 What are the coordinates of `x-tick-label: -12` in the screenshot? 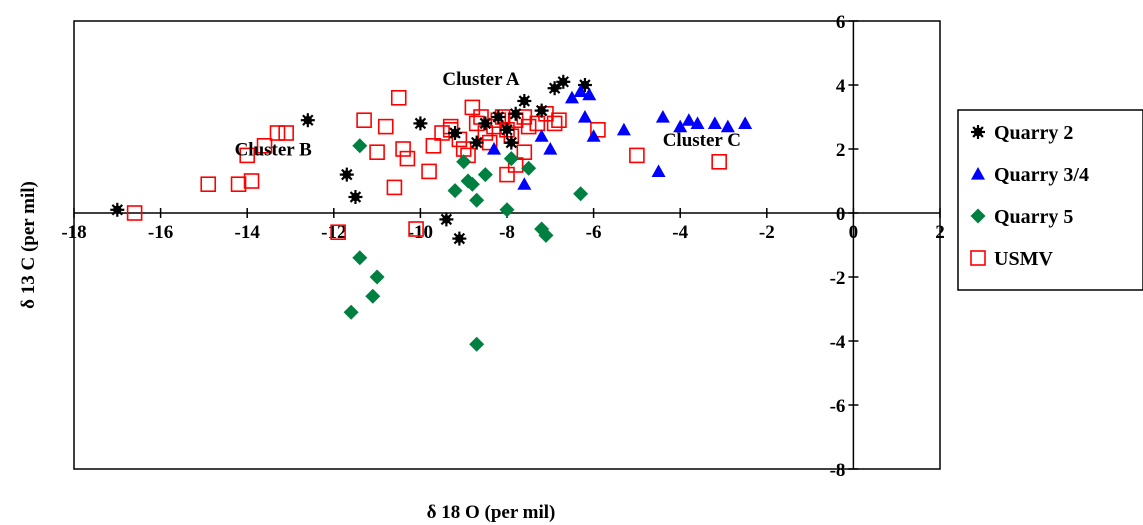 It's located at (333, 232).